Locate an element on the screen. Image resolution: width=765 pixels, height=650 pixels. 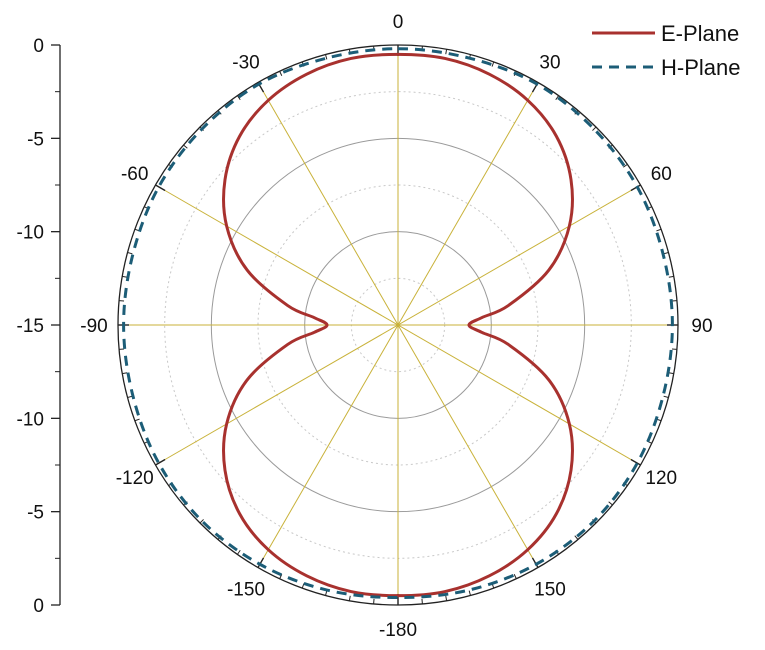
angle-label: -120 is located at coordinates (135, 478).